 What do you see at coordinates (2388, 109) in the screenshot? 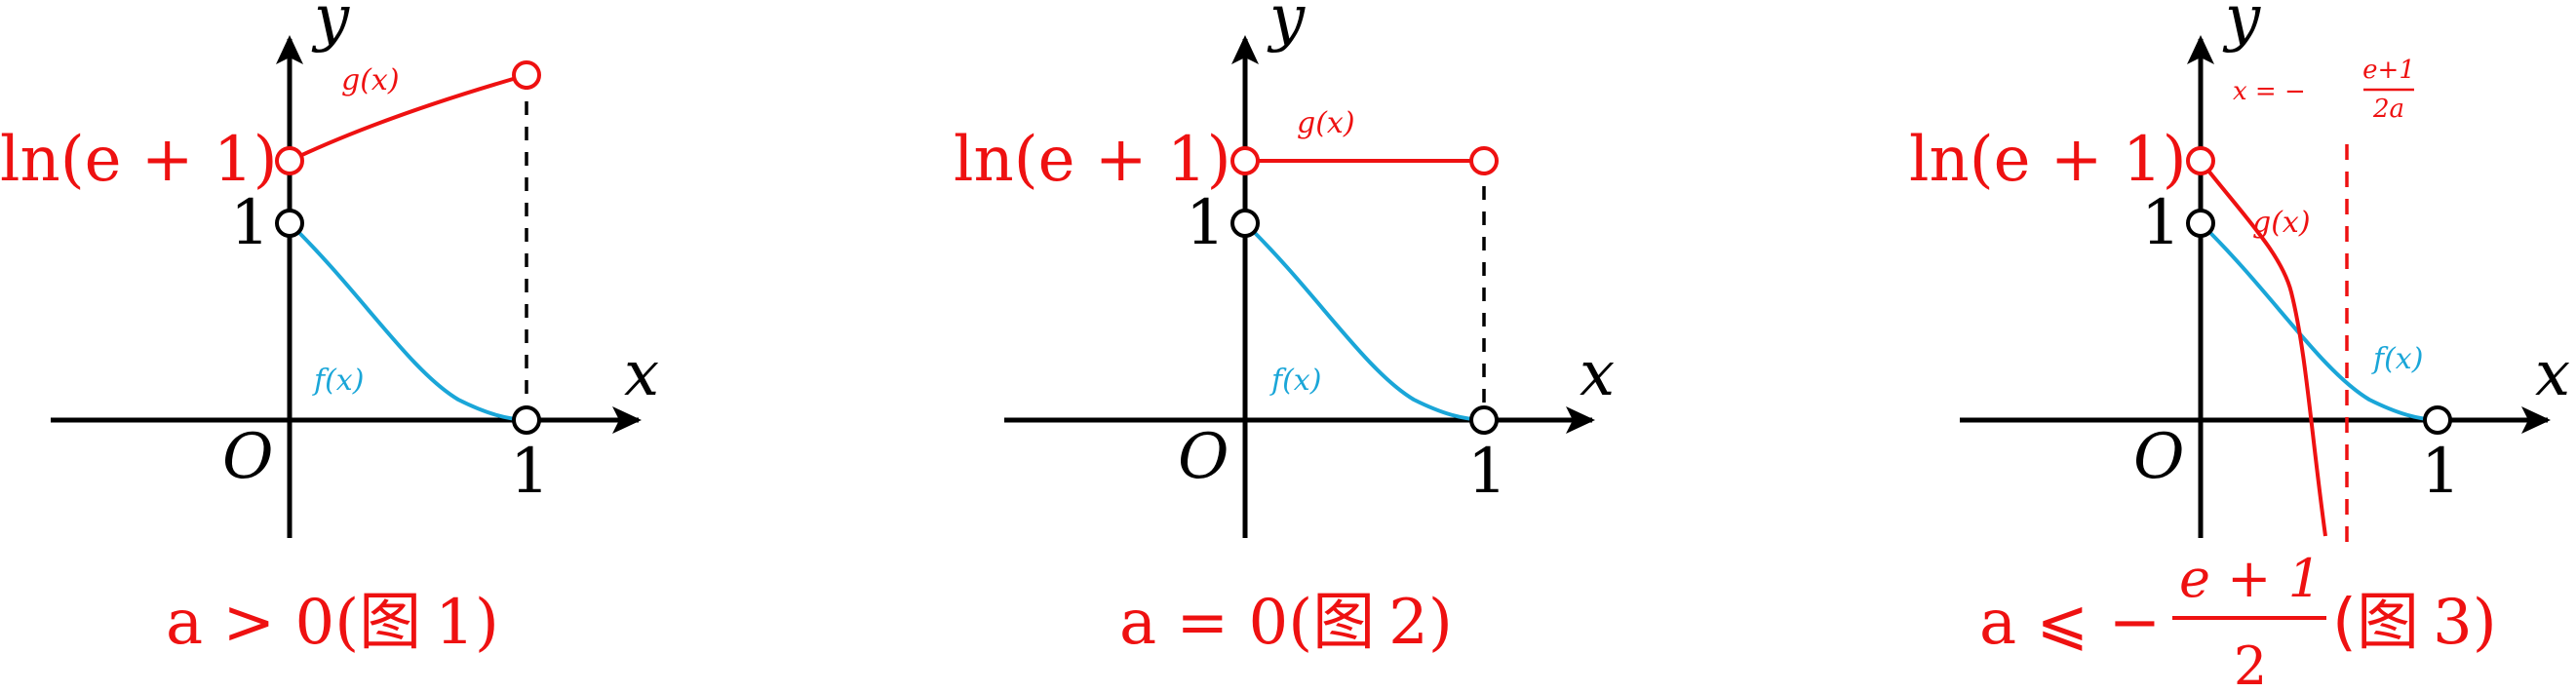
I see `asymptote-label-den: 2a` at bounding box center [2388, 109].